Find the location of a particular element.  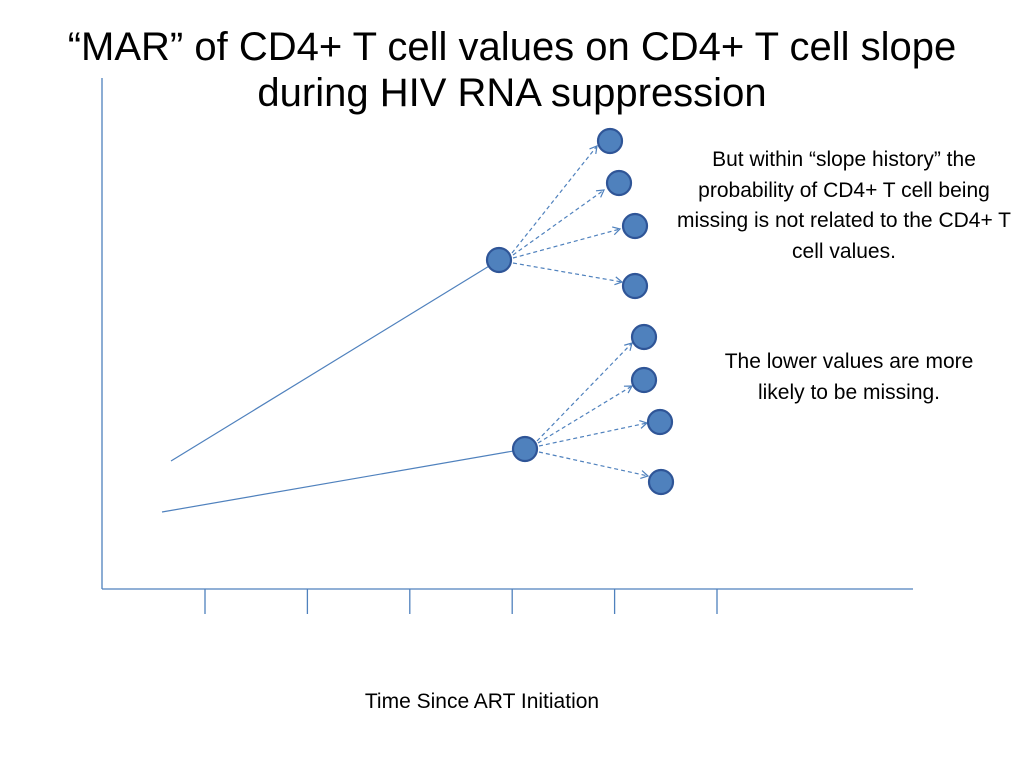

lower-trajectory is located at coordinates (418, 418).